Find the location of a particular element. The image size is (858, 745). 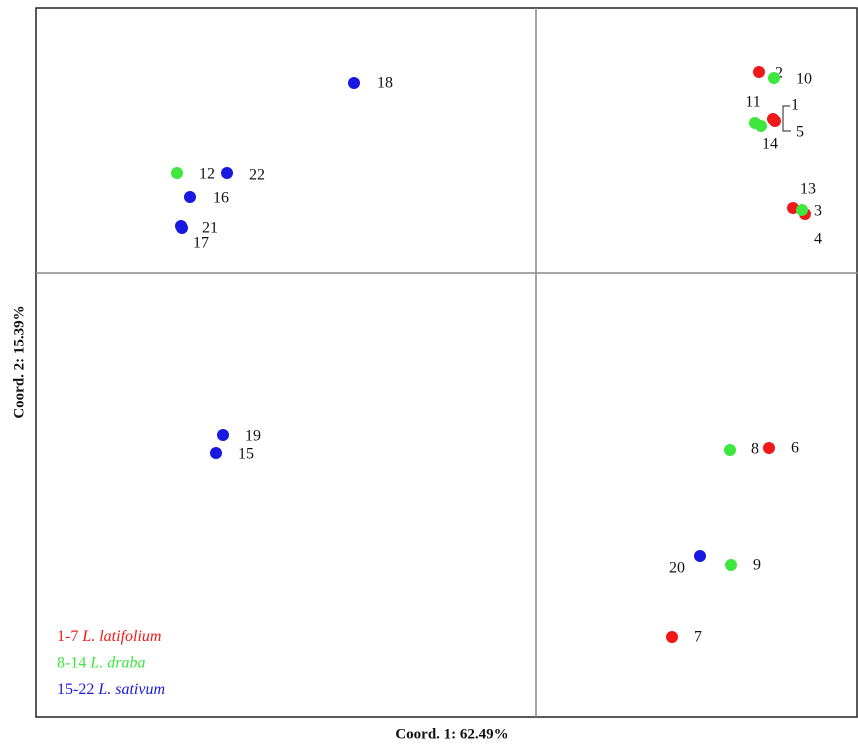

legend-range: 15-22 is located at coordinates (75, 689).